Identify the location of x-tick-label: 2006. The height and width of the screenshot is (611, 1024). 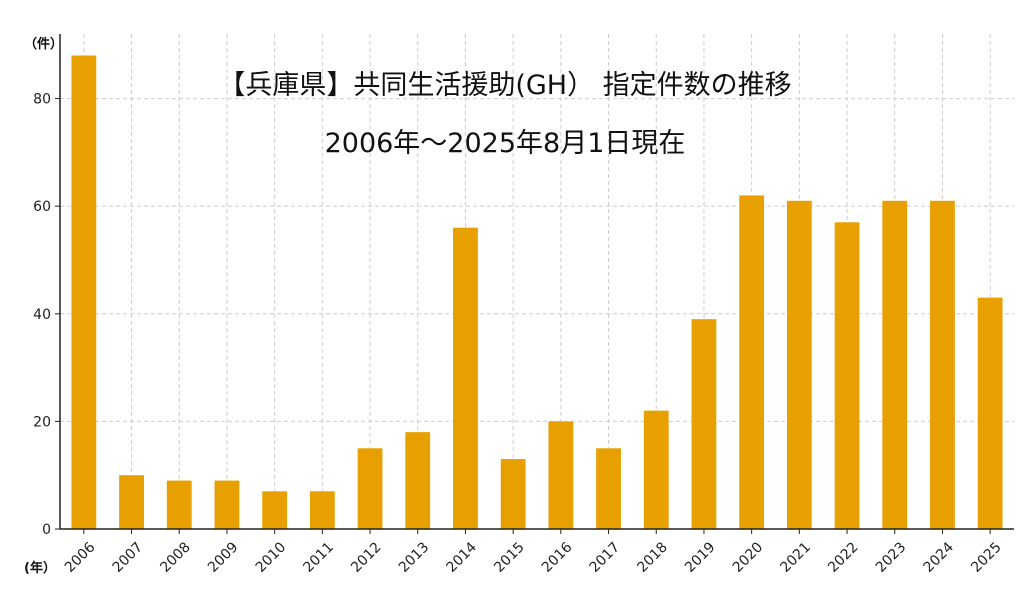
(80, 557).